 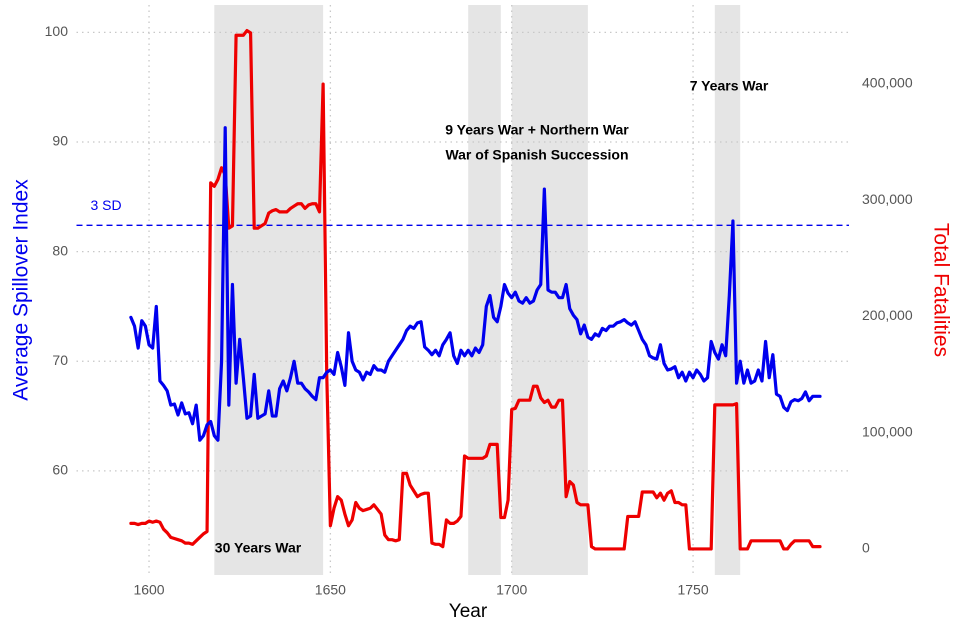 What do you see at coordinates (692, 590) in the screenshot?
I see `x-tick-label: 1750` at bounding box center [692, 590].